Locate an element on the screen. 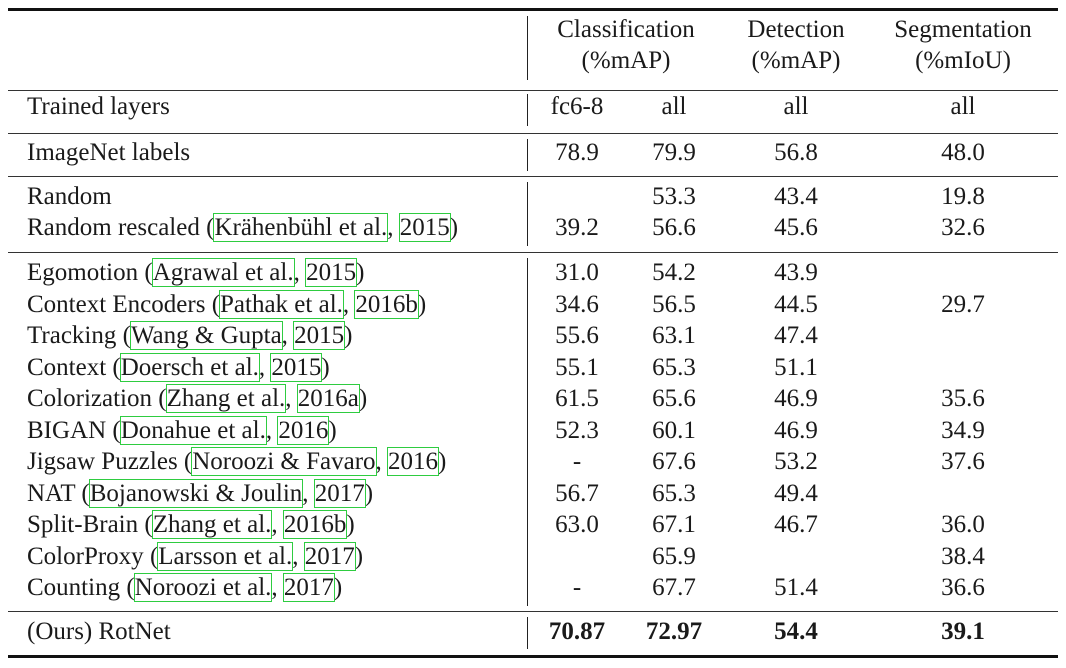 The width and height of the screenshot is (1066, 668). method-label: Context (Doersch et al., 2015) is located at coordinates (178, 367).